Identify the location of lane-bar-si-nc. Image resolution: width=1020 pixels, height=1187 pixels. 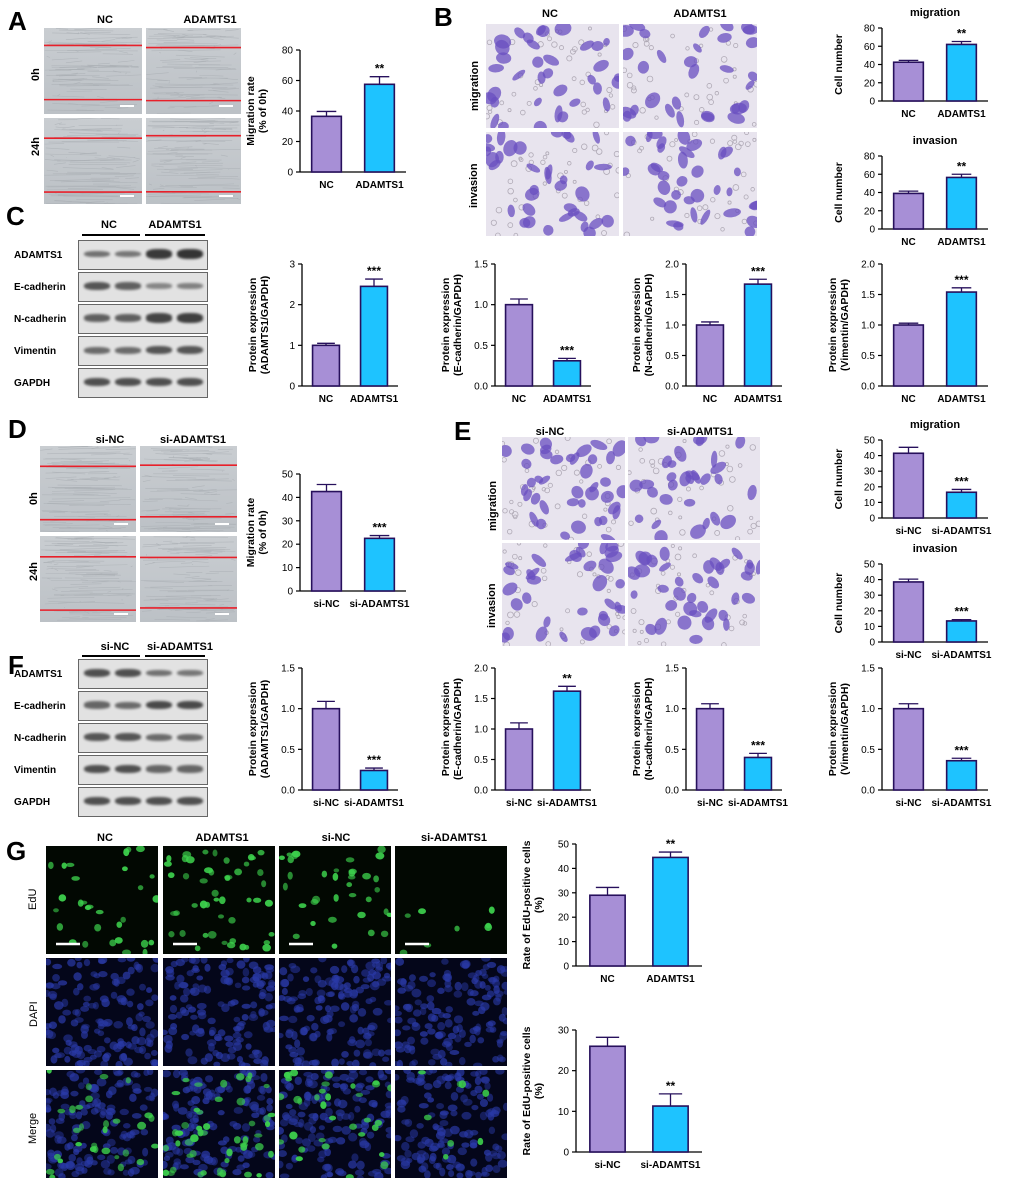
(111, 656).